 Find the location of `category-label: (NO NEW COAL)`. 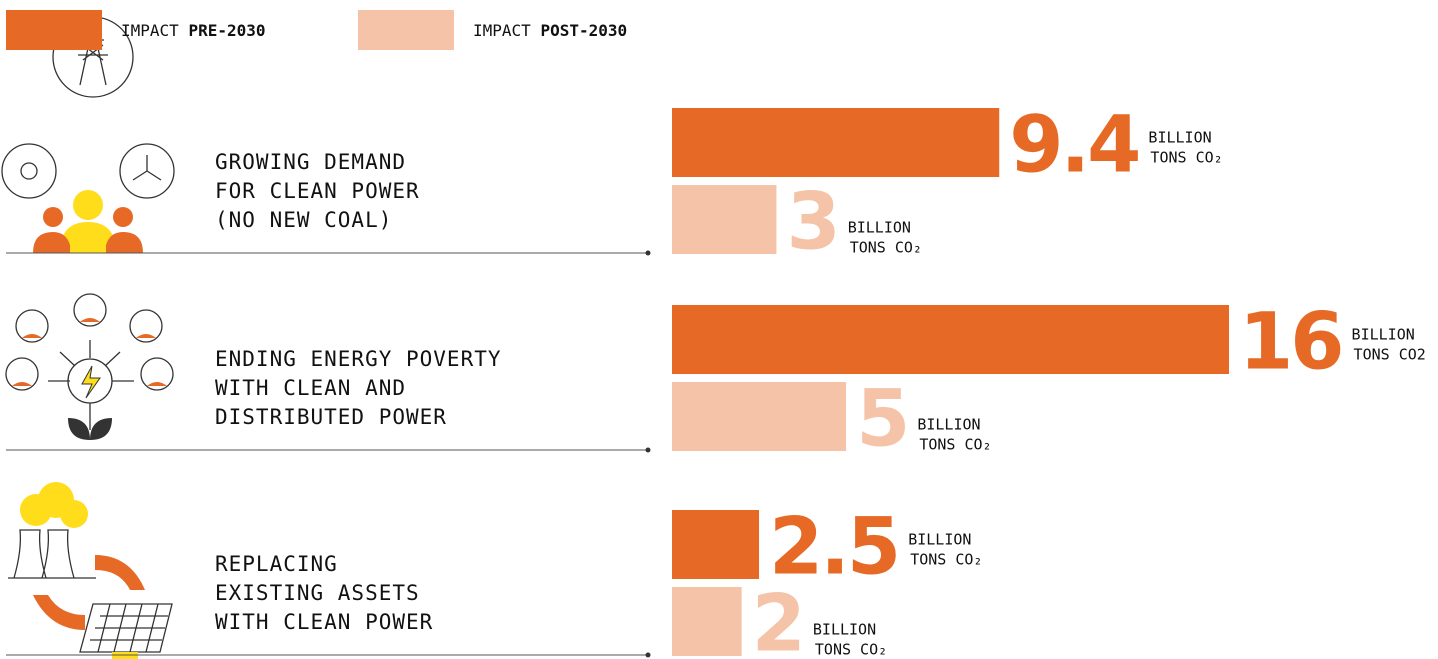

category-label: (NO NEW COAL) is located at coordinates (303, 220).